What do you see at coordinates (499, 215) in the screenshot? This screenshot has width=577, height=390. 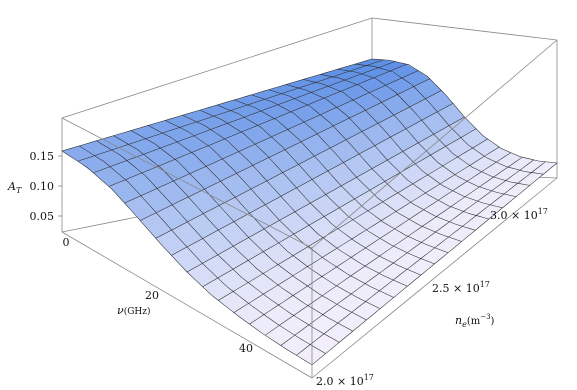 I see `y-tick-mantissa: 3.0` at bounding box center [499, 215].